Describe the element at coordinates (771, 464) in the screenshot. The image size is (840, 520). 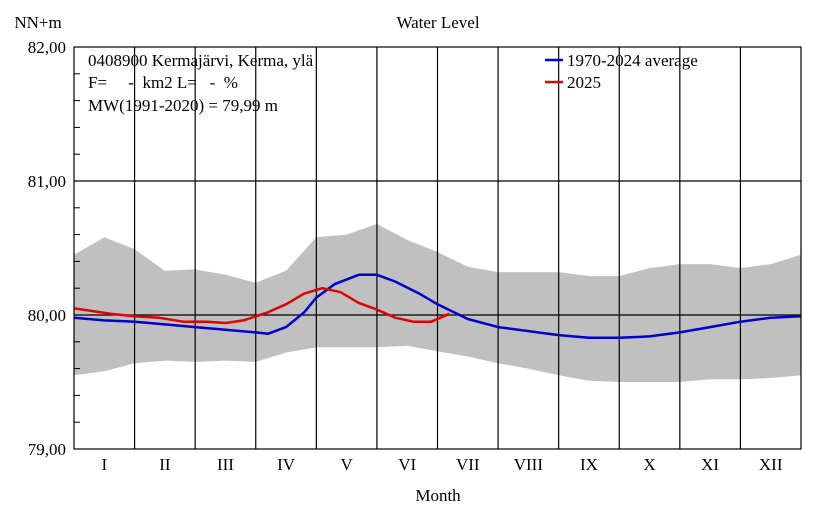
I see `x-tick-label: XII` at that location.